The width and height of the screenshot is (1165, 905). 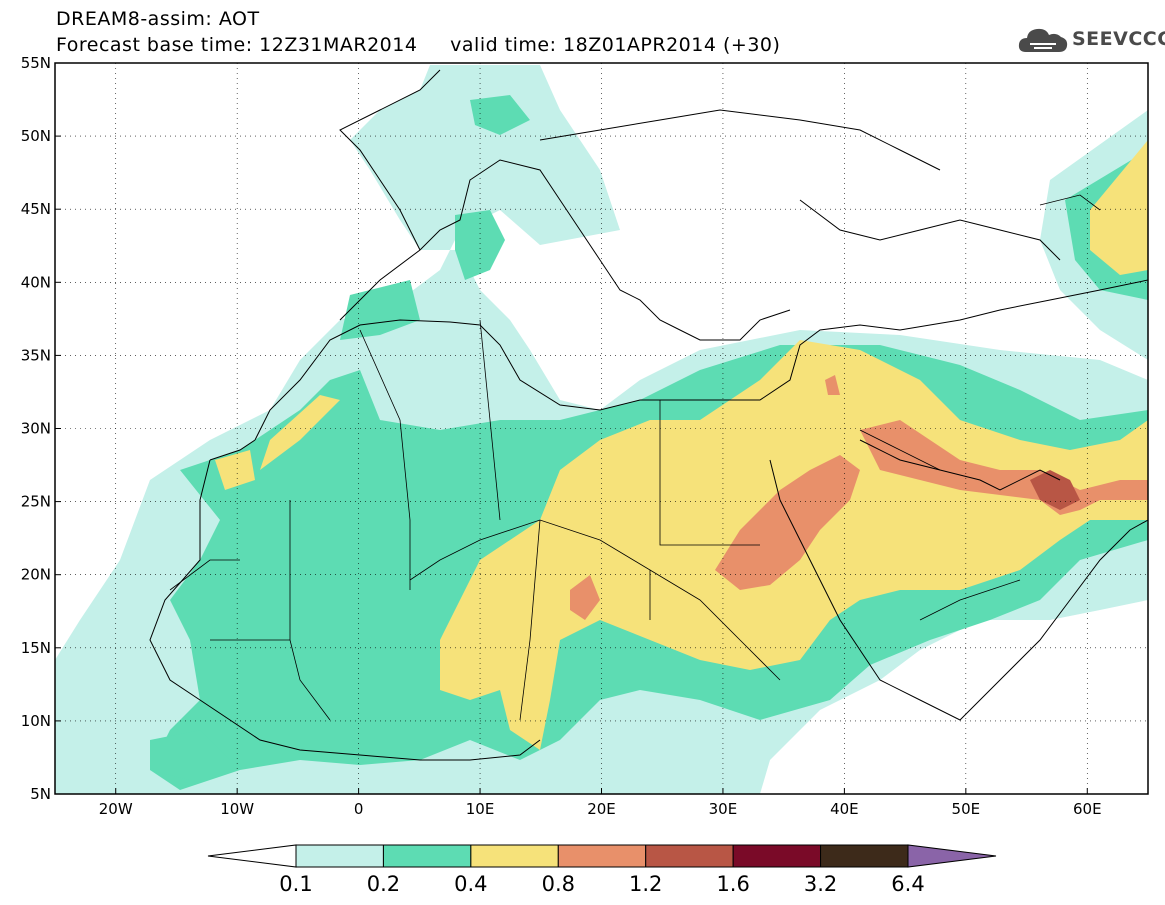 What do you see at coordinates (295, 884) in the screenshot?
I see `colorbar-level-label: 0.1` at bounding box center [295, 884].